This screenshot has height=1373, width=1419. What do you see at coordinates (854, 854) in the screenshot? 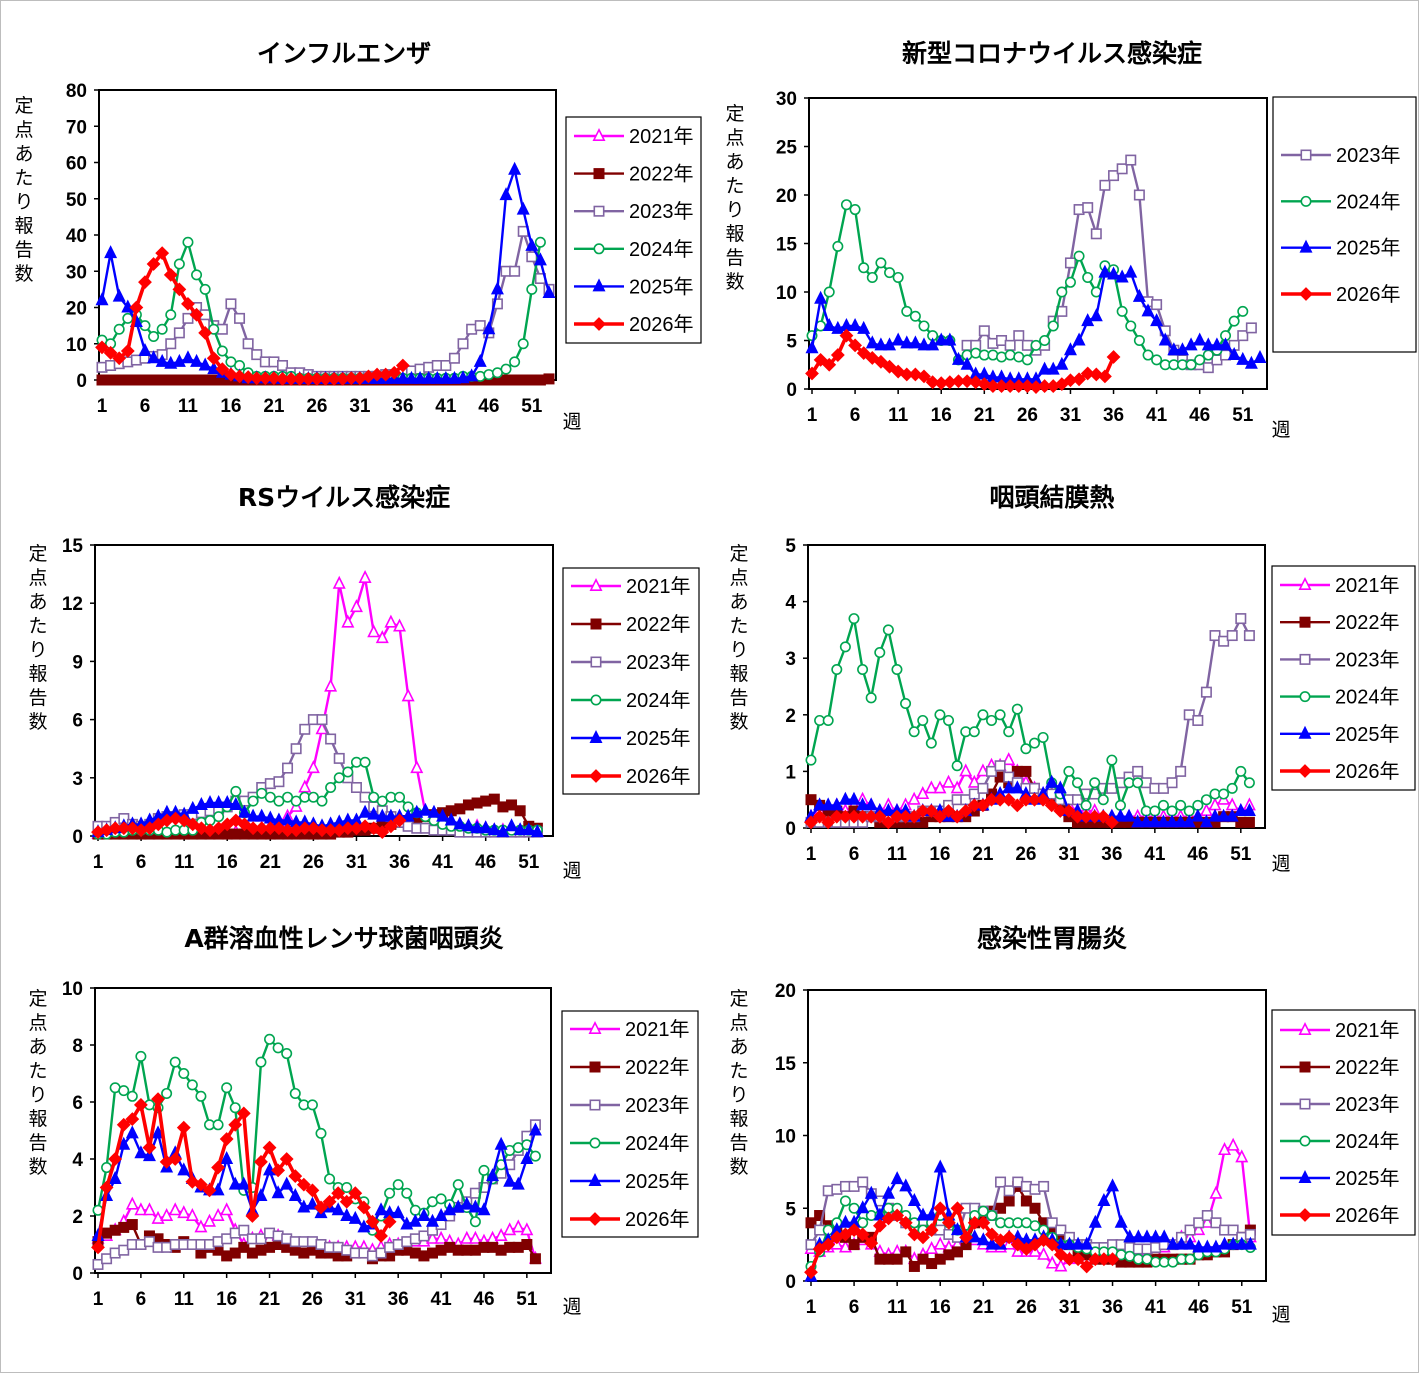
I see `x-tick-label: 6` at bounding box center [854, 854].